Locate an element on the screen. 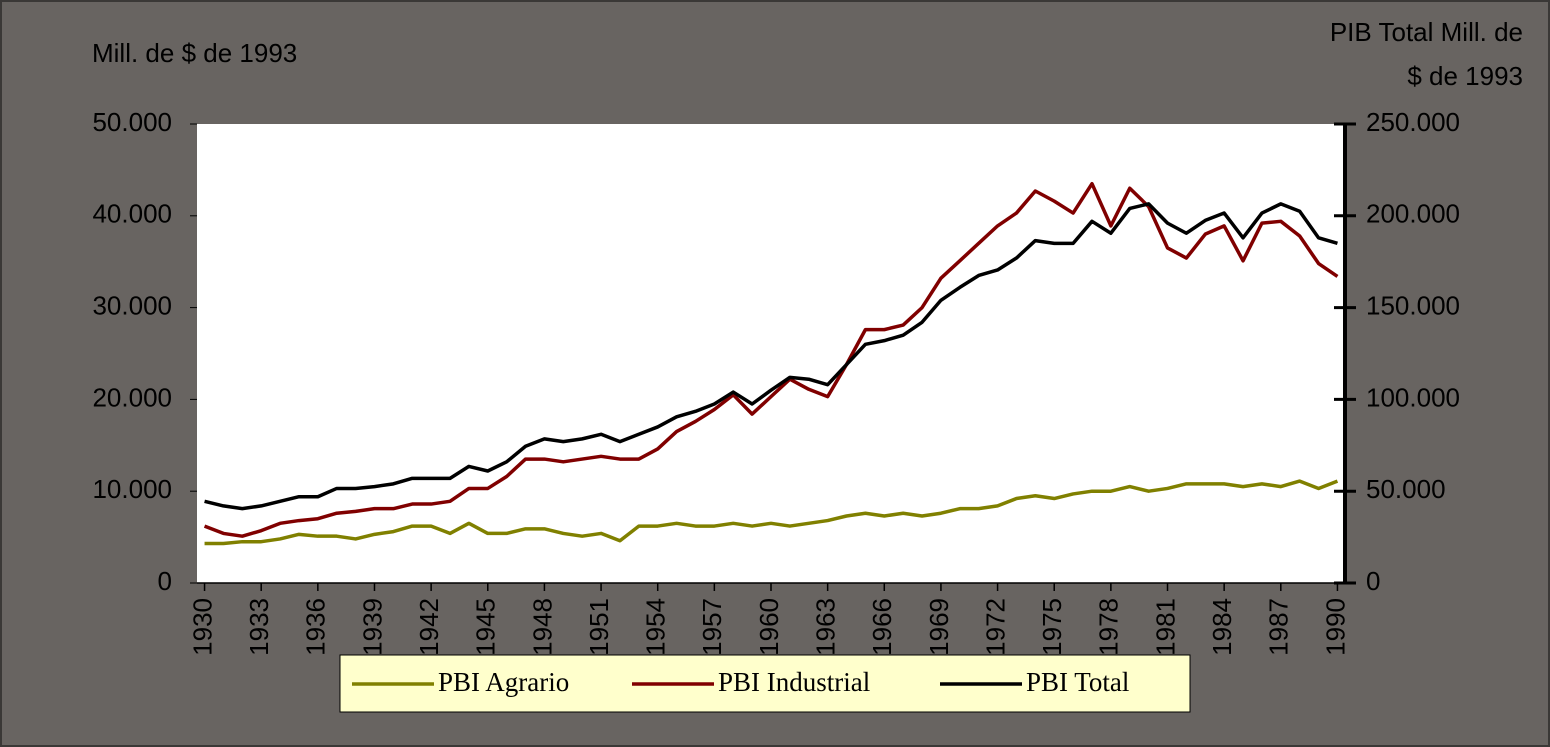 This screenshot has width=1550, height=747. legend: PBI Agrario PBI Industrial PBI Total is located at coordinates (765, 683).